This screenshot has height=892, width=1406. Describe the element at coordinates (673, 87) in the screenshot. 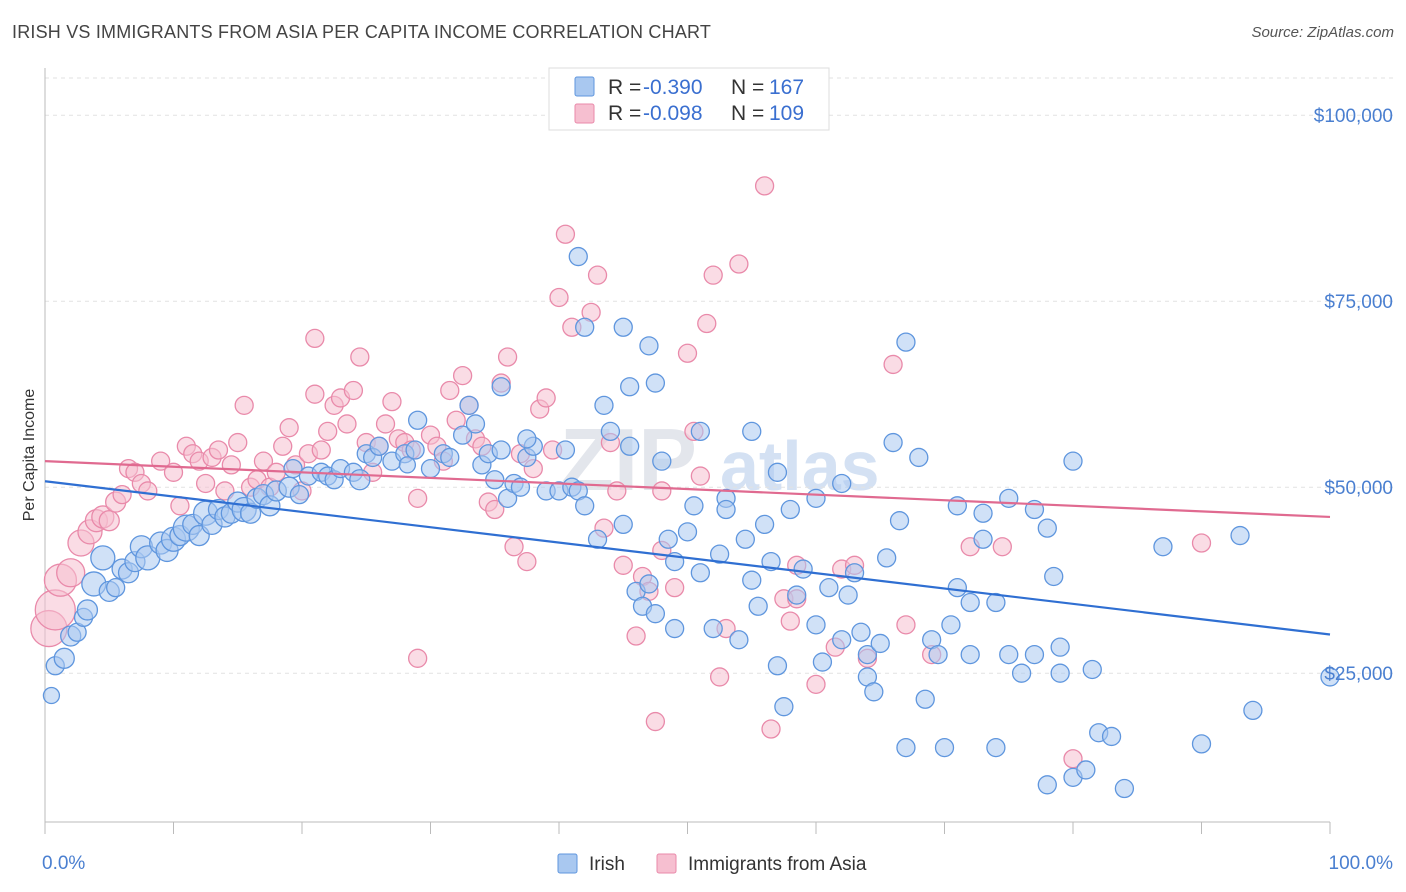

I see `legend-irish-r-value: -0.390` at that location.